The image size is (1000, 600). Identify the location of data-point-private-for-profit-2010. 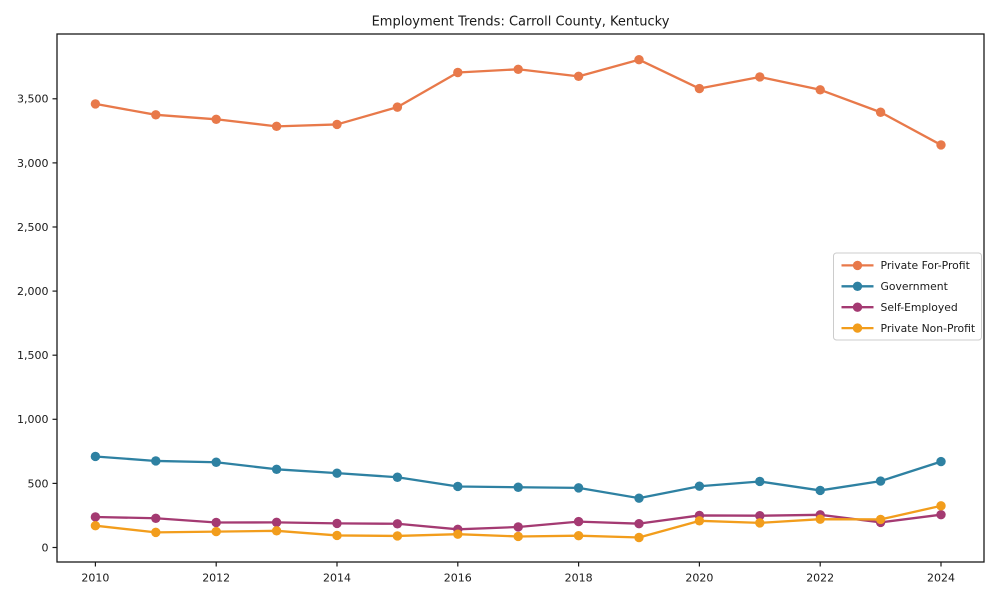
(95, 104).